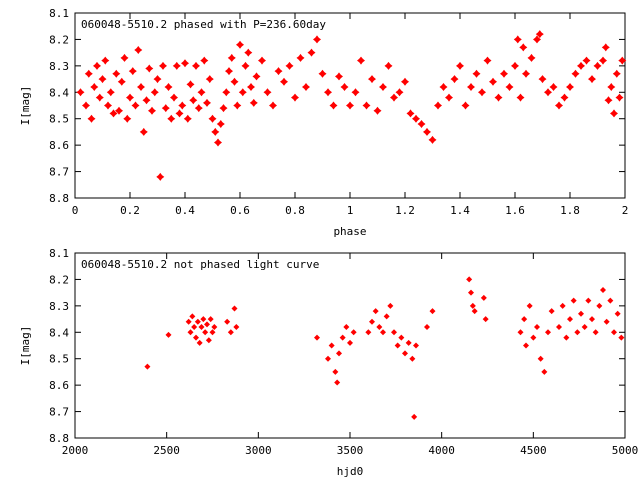 This screenshot has height=485, width=640. What do you see at coordinates (200, 264) in the screenshot?
I see `chart-title: 060048-5510.2 not phased light curve` at bounding box center [200, 264].